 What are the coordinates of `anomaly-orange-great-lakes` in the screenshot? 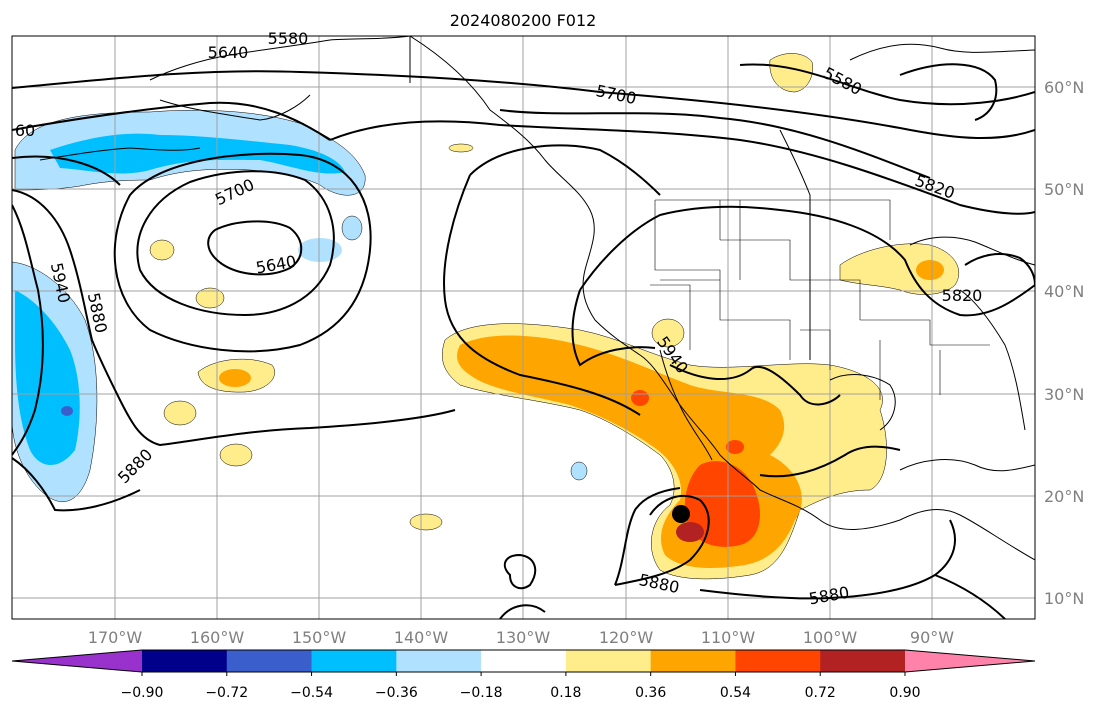 It's located at (930, 270).